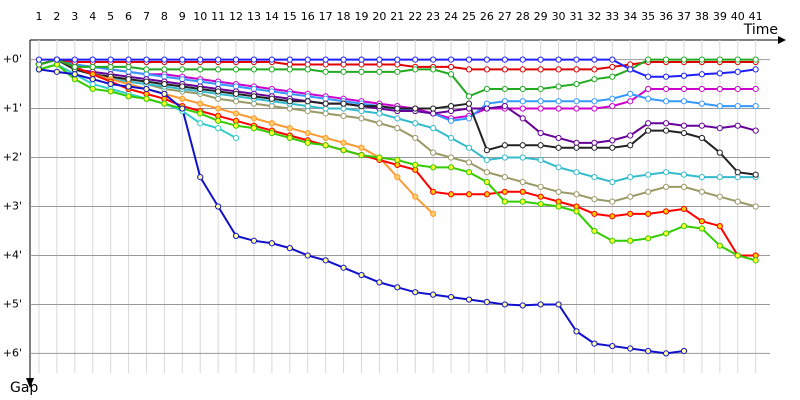 The width and height of the screenshot is (800, 400). Describe the element at coordinates (74, 16) in the screenshot. I see `x-tick-label: 3` at that location.